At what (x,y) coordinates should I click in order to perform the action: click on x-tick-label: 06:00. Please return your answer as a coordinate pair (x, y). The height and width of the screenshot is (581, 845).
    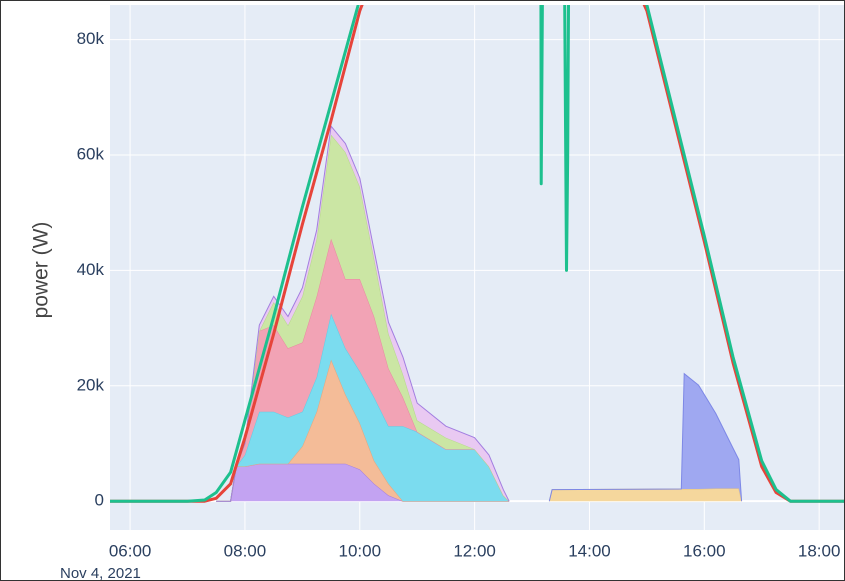
    Looking at the image, I should click on (130, 550).